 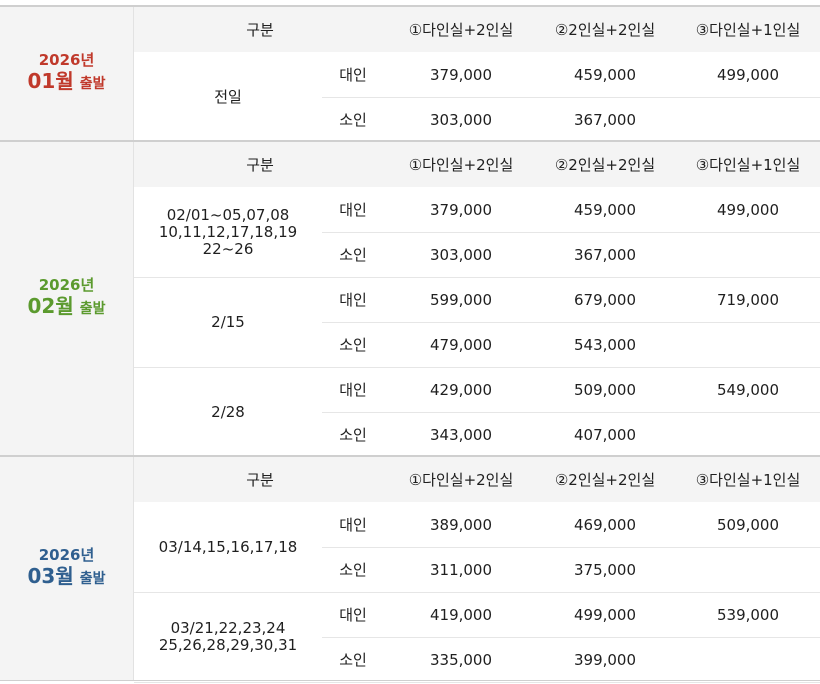 What do you see at coordinates (410, 680) in the screenshot?
I see `table-bottom-border` at bounding box center [410, 680].